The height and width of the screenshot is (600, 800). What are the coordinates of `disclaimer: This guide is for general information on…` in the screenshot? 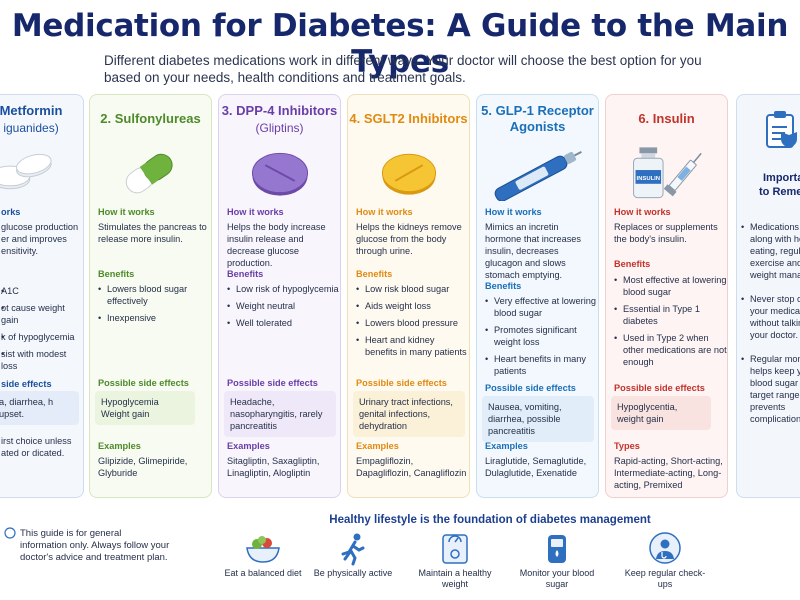 It's located at (95, 545).